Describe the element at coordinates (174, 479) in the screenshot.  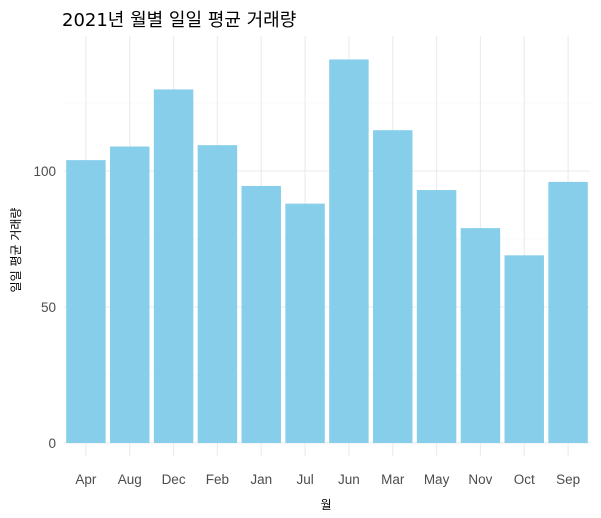
I see `x-tick-label: Dec` at that location.